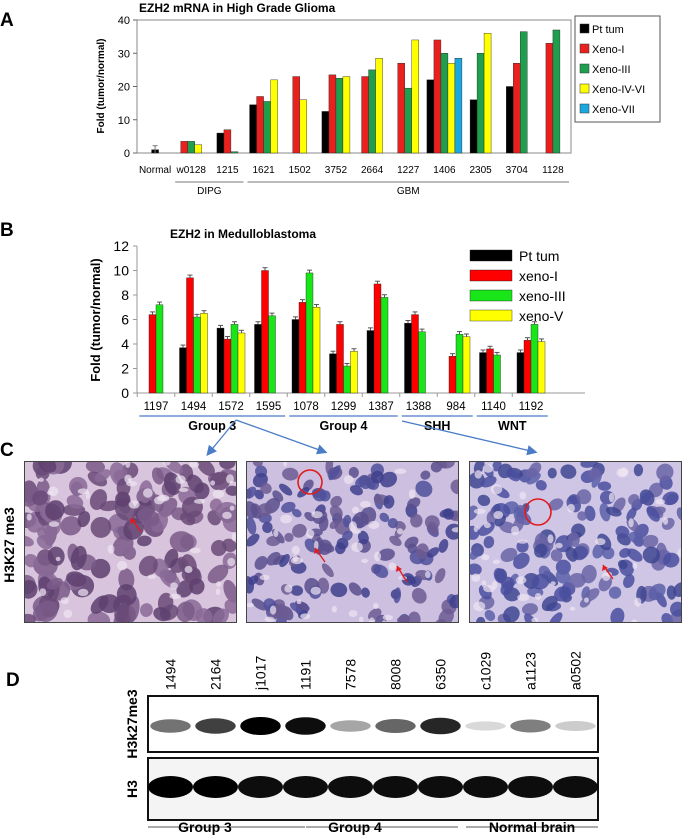 This screenshot has width=685, height=835. Describe the element at coordinates (125, 369) in the screenshot. I see `ytick-label-b: 2` at that location.